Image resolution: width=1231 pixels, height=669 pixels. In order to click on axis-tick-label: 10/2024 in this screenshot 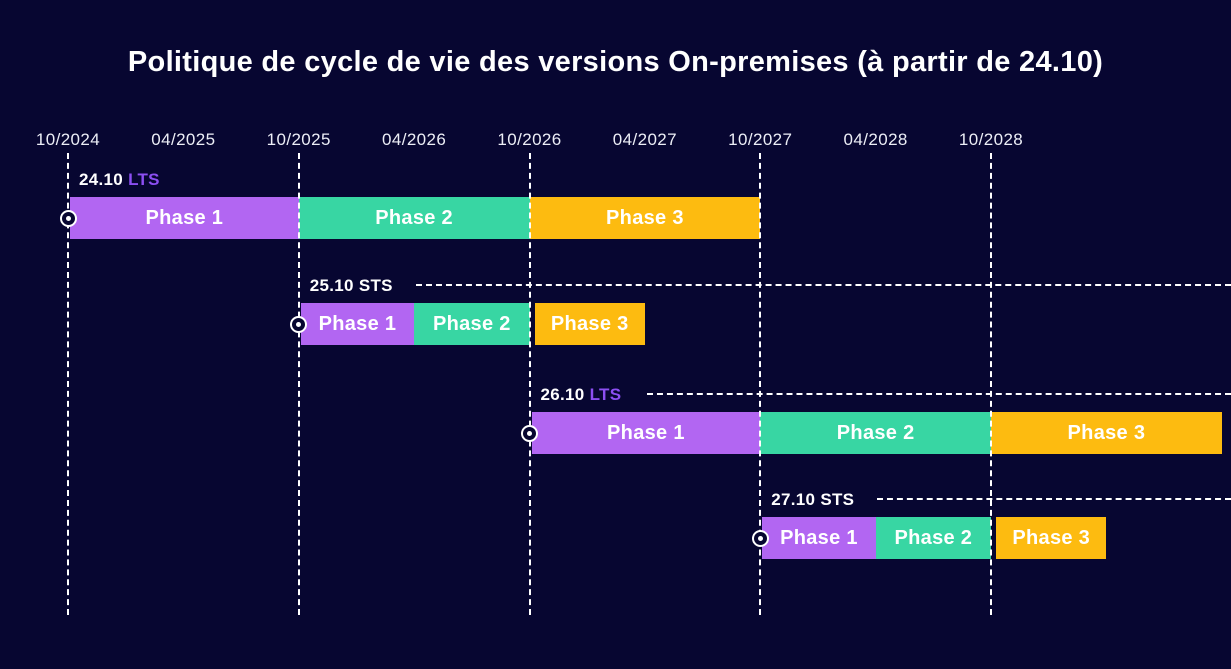, I will do `click(68, 139)`.